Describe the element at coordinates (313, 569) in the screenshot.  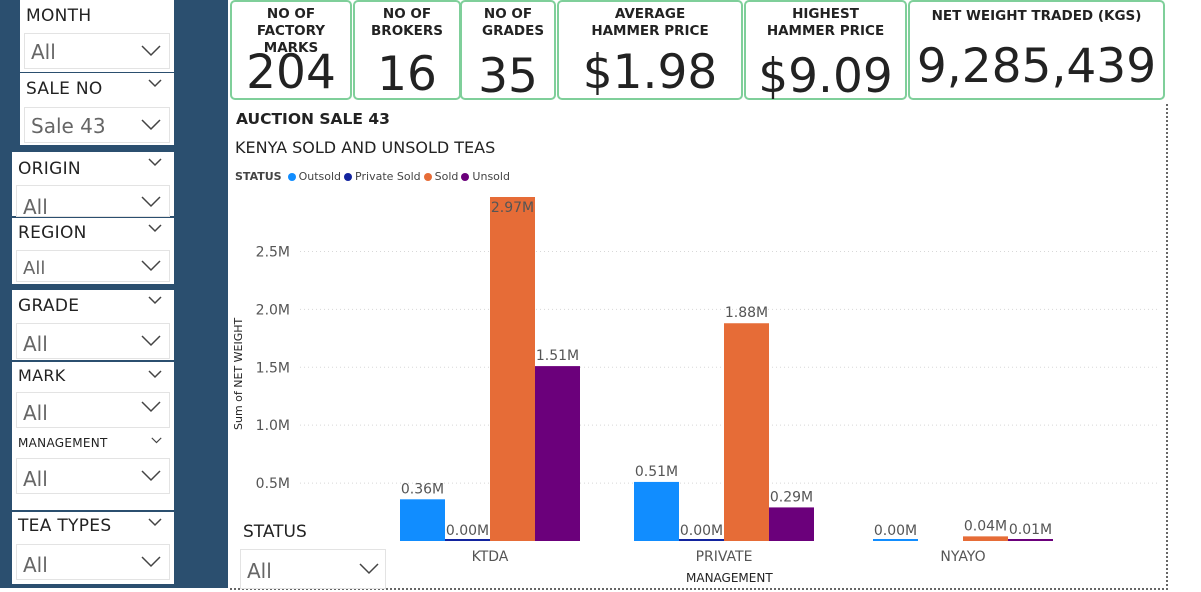
I see `status-slicer-dropdown: All` at that location.